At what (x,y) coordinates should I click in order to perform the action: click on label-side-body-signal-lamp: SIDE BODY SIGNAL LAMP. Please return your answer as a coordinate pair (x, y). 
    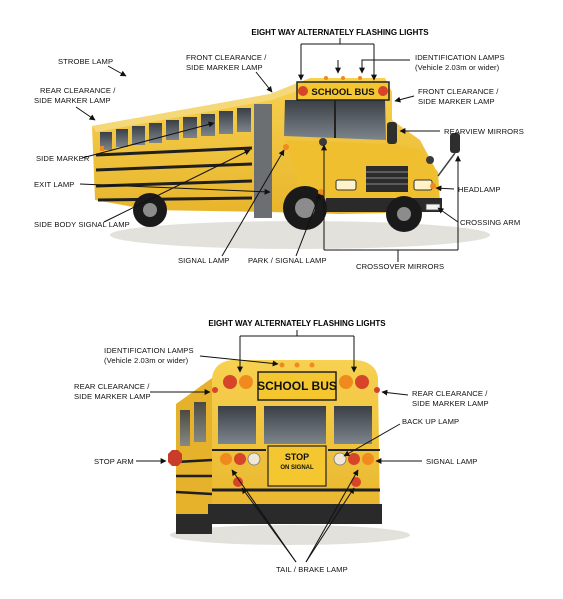
    Looking at the image, I should click on (82, 224).